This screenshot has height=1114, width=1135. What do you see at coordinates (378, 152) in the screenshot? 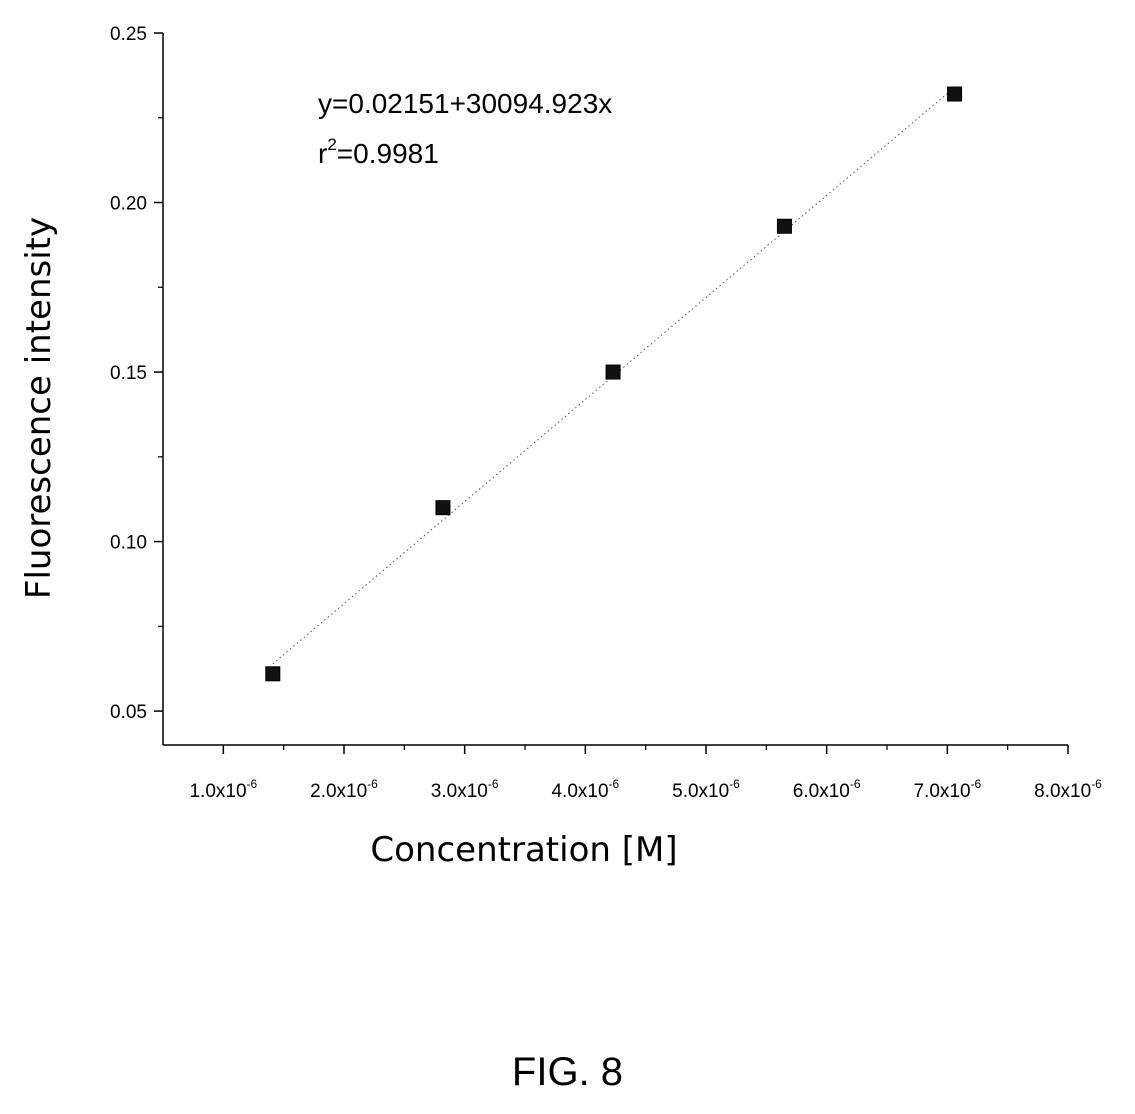
I see `fit-r-squared: r2=0.9981` at bounding box center [378, 152].